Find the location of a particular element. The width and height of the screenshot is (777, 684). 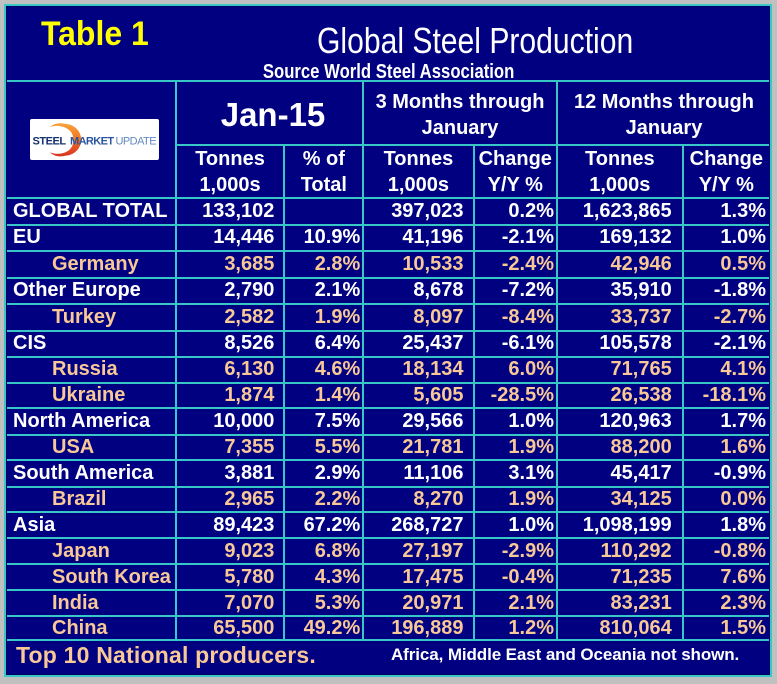

svg-text: STEEL is located at coordinates (50, 142).